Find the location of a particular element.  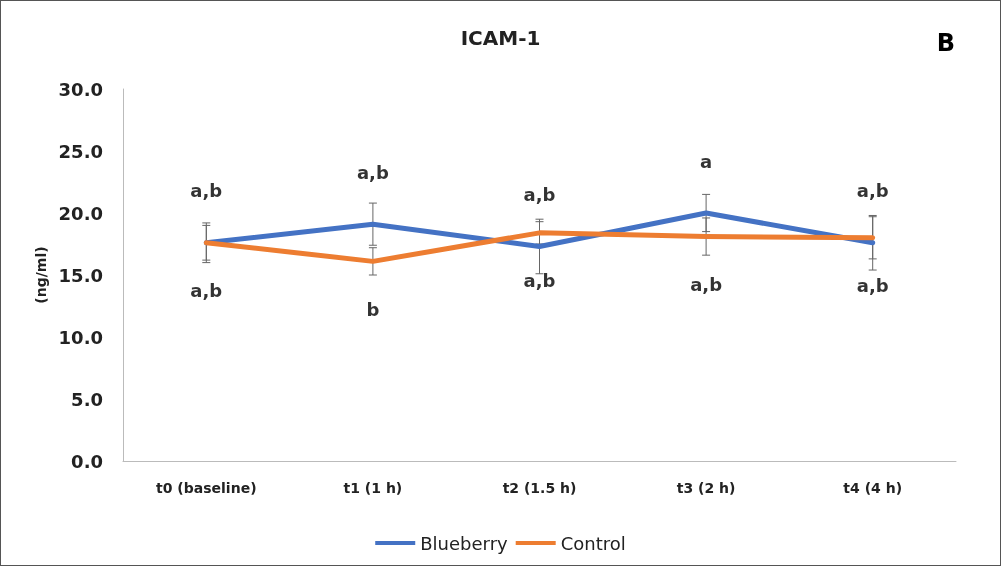

x-tick-label: t0 (baseline) is located at coordinates (206, 488).